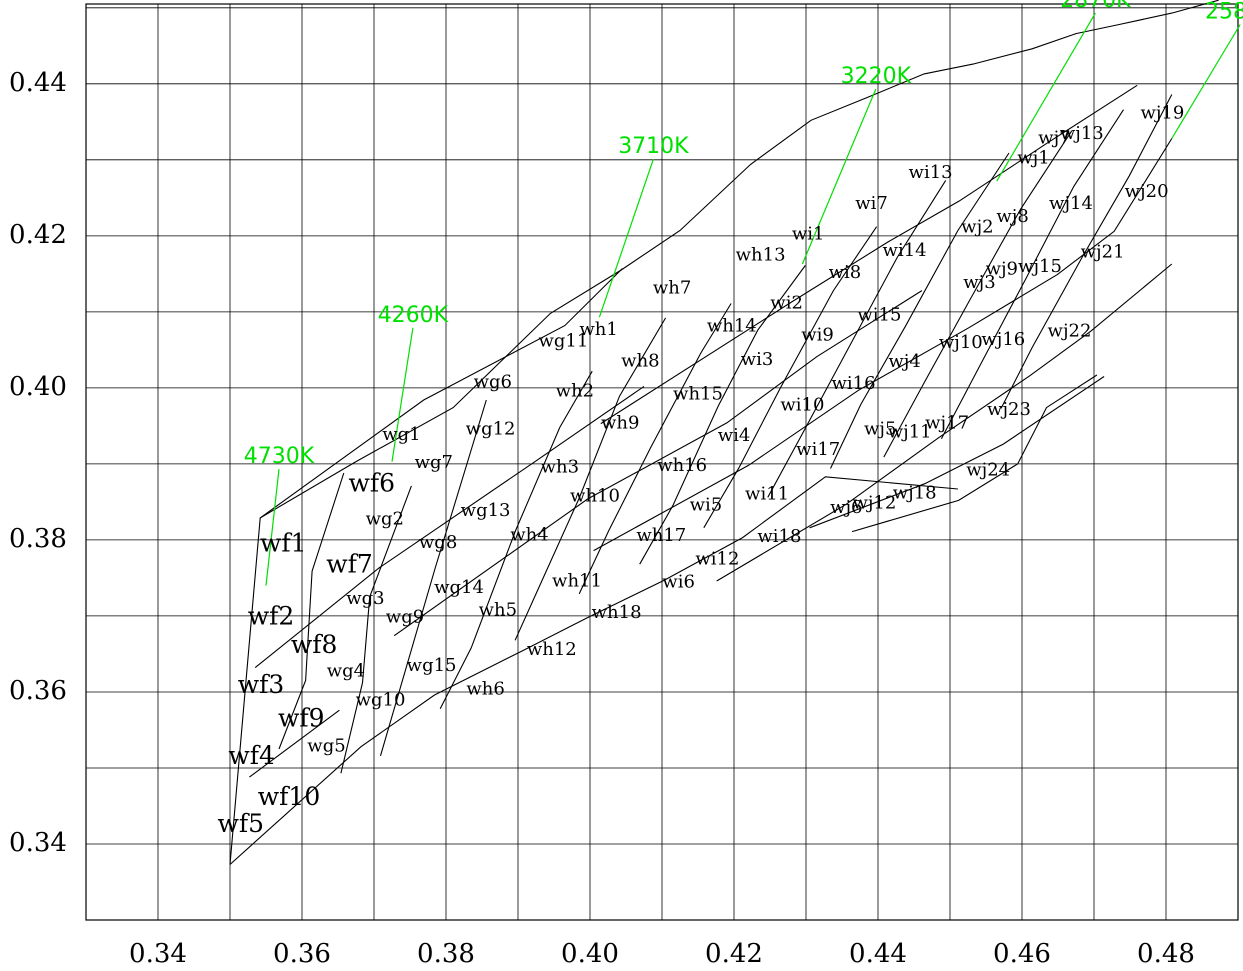 This screenshot has width=1243, height=971. Describe the element at coordinates (1003, 339) in the screenshot. I see `cell-label: wj16` at that location.